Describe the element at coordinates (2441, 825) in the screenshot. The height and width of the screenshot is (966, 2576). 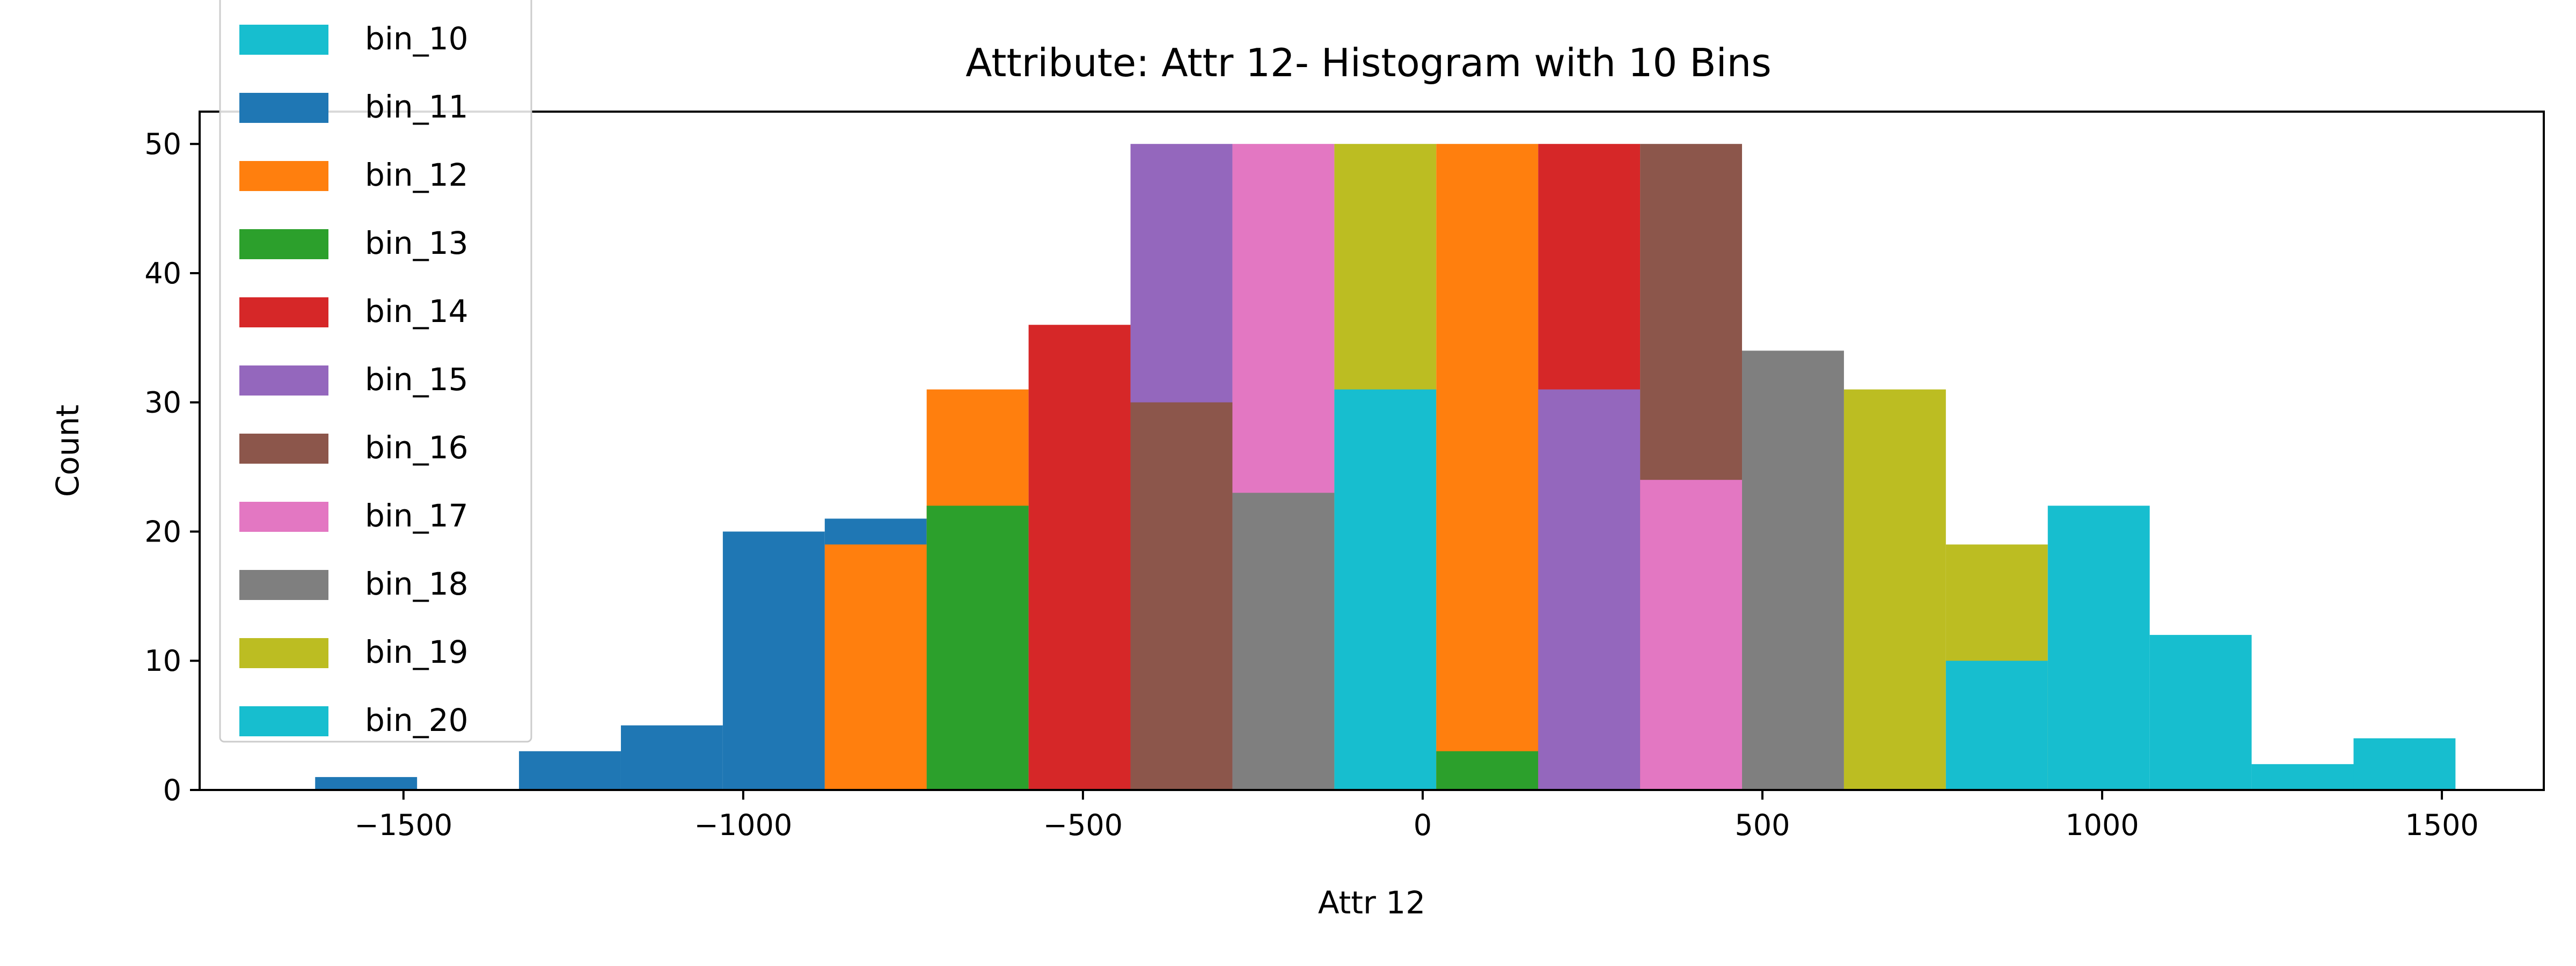
I see `x-tick-label: 1500` at that location.